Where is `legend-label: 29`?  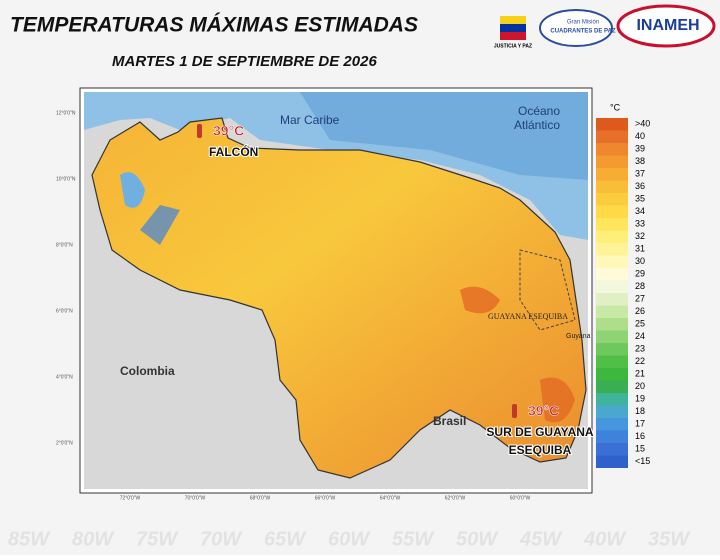 legend-label: 29 is located at coordinates (640, 274).